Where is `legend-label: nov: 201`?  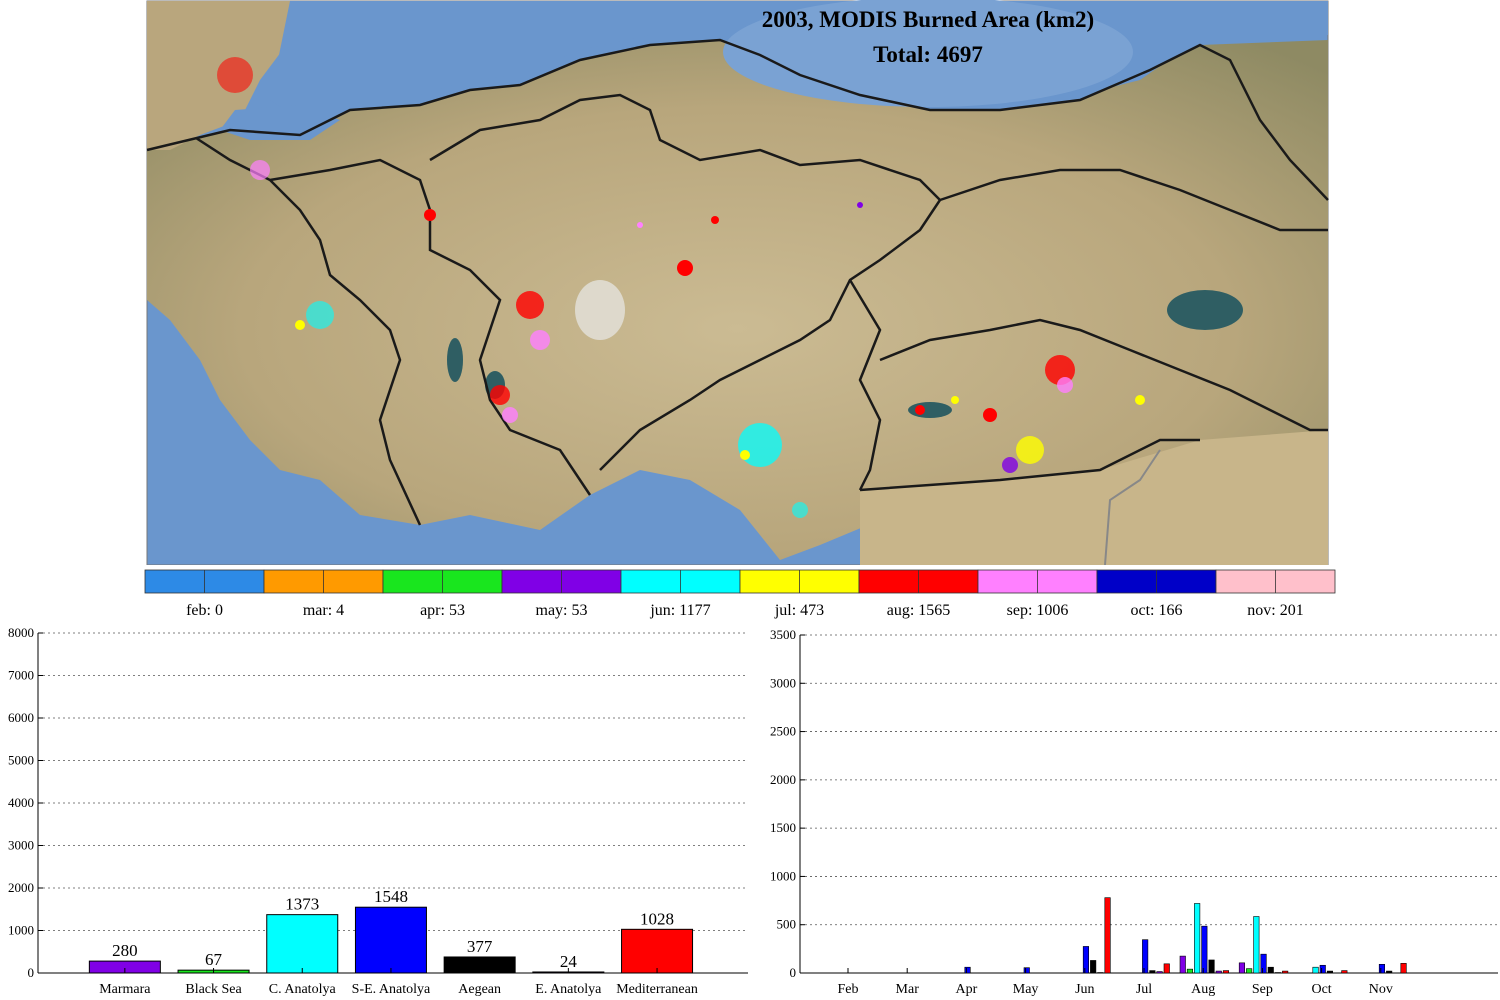 legend-label: nov: 201 is located at coordinates (1275, 610).